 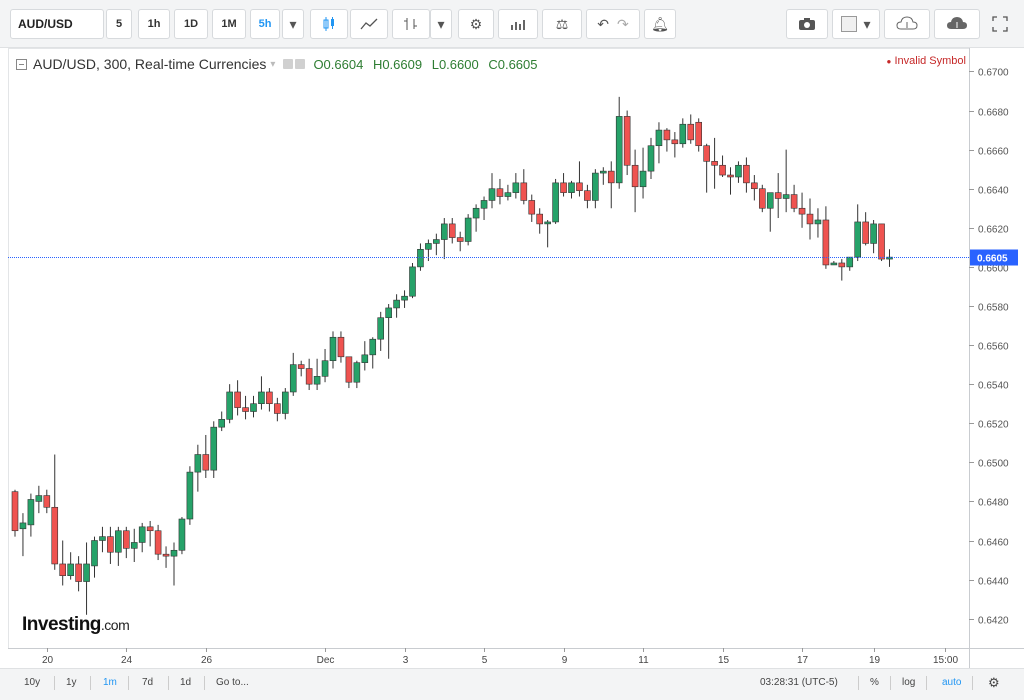 What do you see at coordinates (48, 660) in the screenshot?
I see `x-tick-label: 20` at bounding box center [48, 660].